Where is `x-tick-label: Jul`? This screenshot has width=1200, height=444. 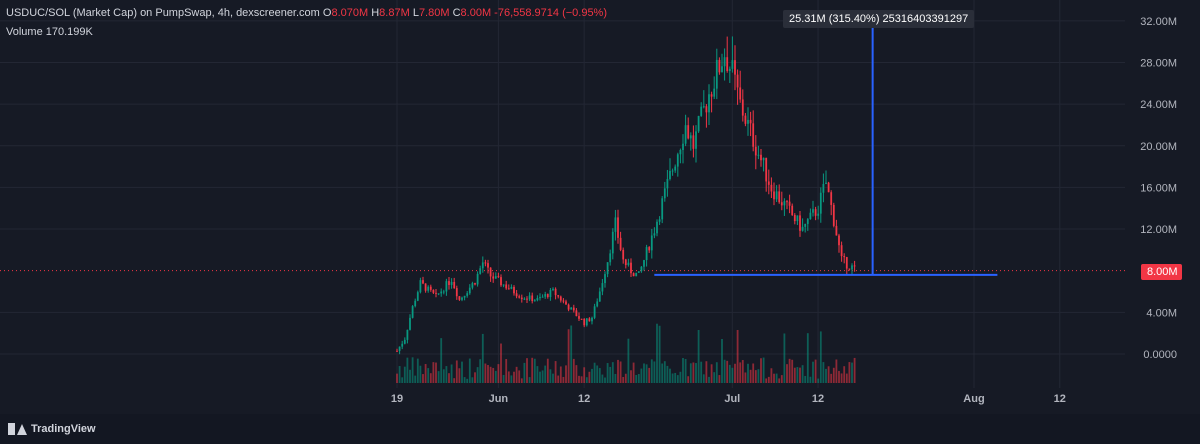 x-tick-label: Jul is located at coordinates (732, 399).